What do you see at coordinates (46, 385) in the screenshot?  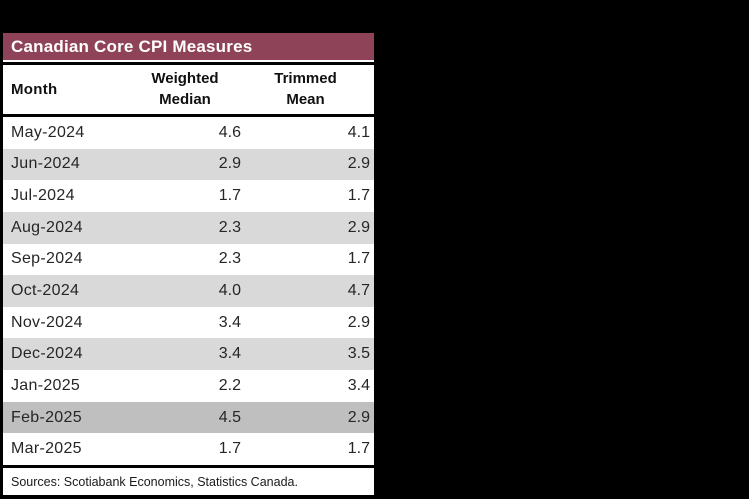 I see `month-cell: Jan-2025` at bounding box center [46, 385].